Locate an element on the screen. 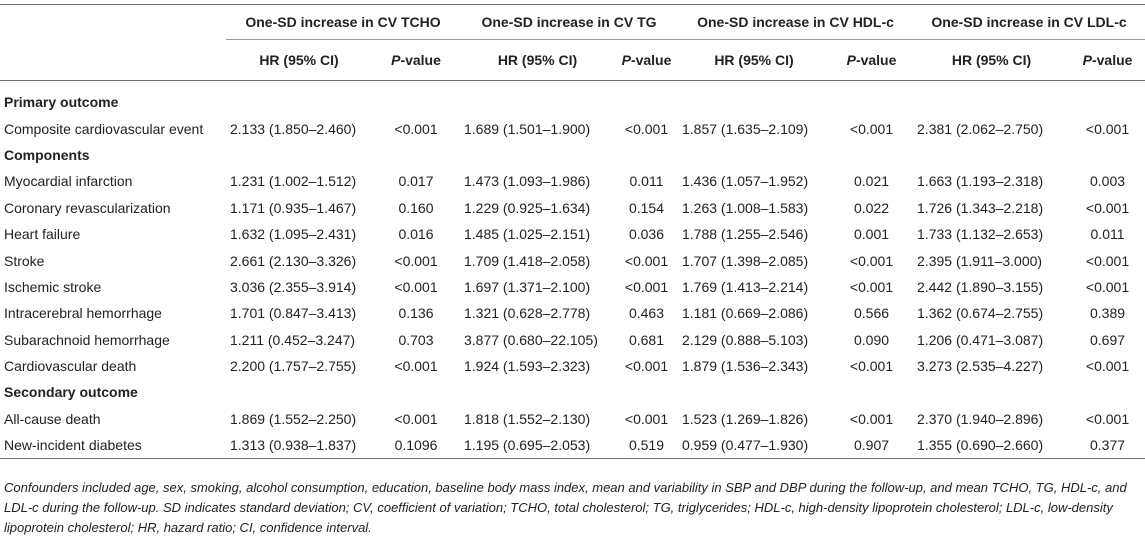 Image resolution: width=1145 pixels, height=546 pixels. p-value-cell: 0.1096 is located at coordinates (416, 446).